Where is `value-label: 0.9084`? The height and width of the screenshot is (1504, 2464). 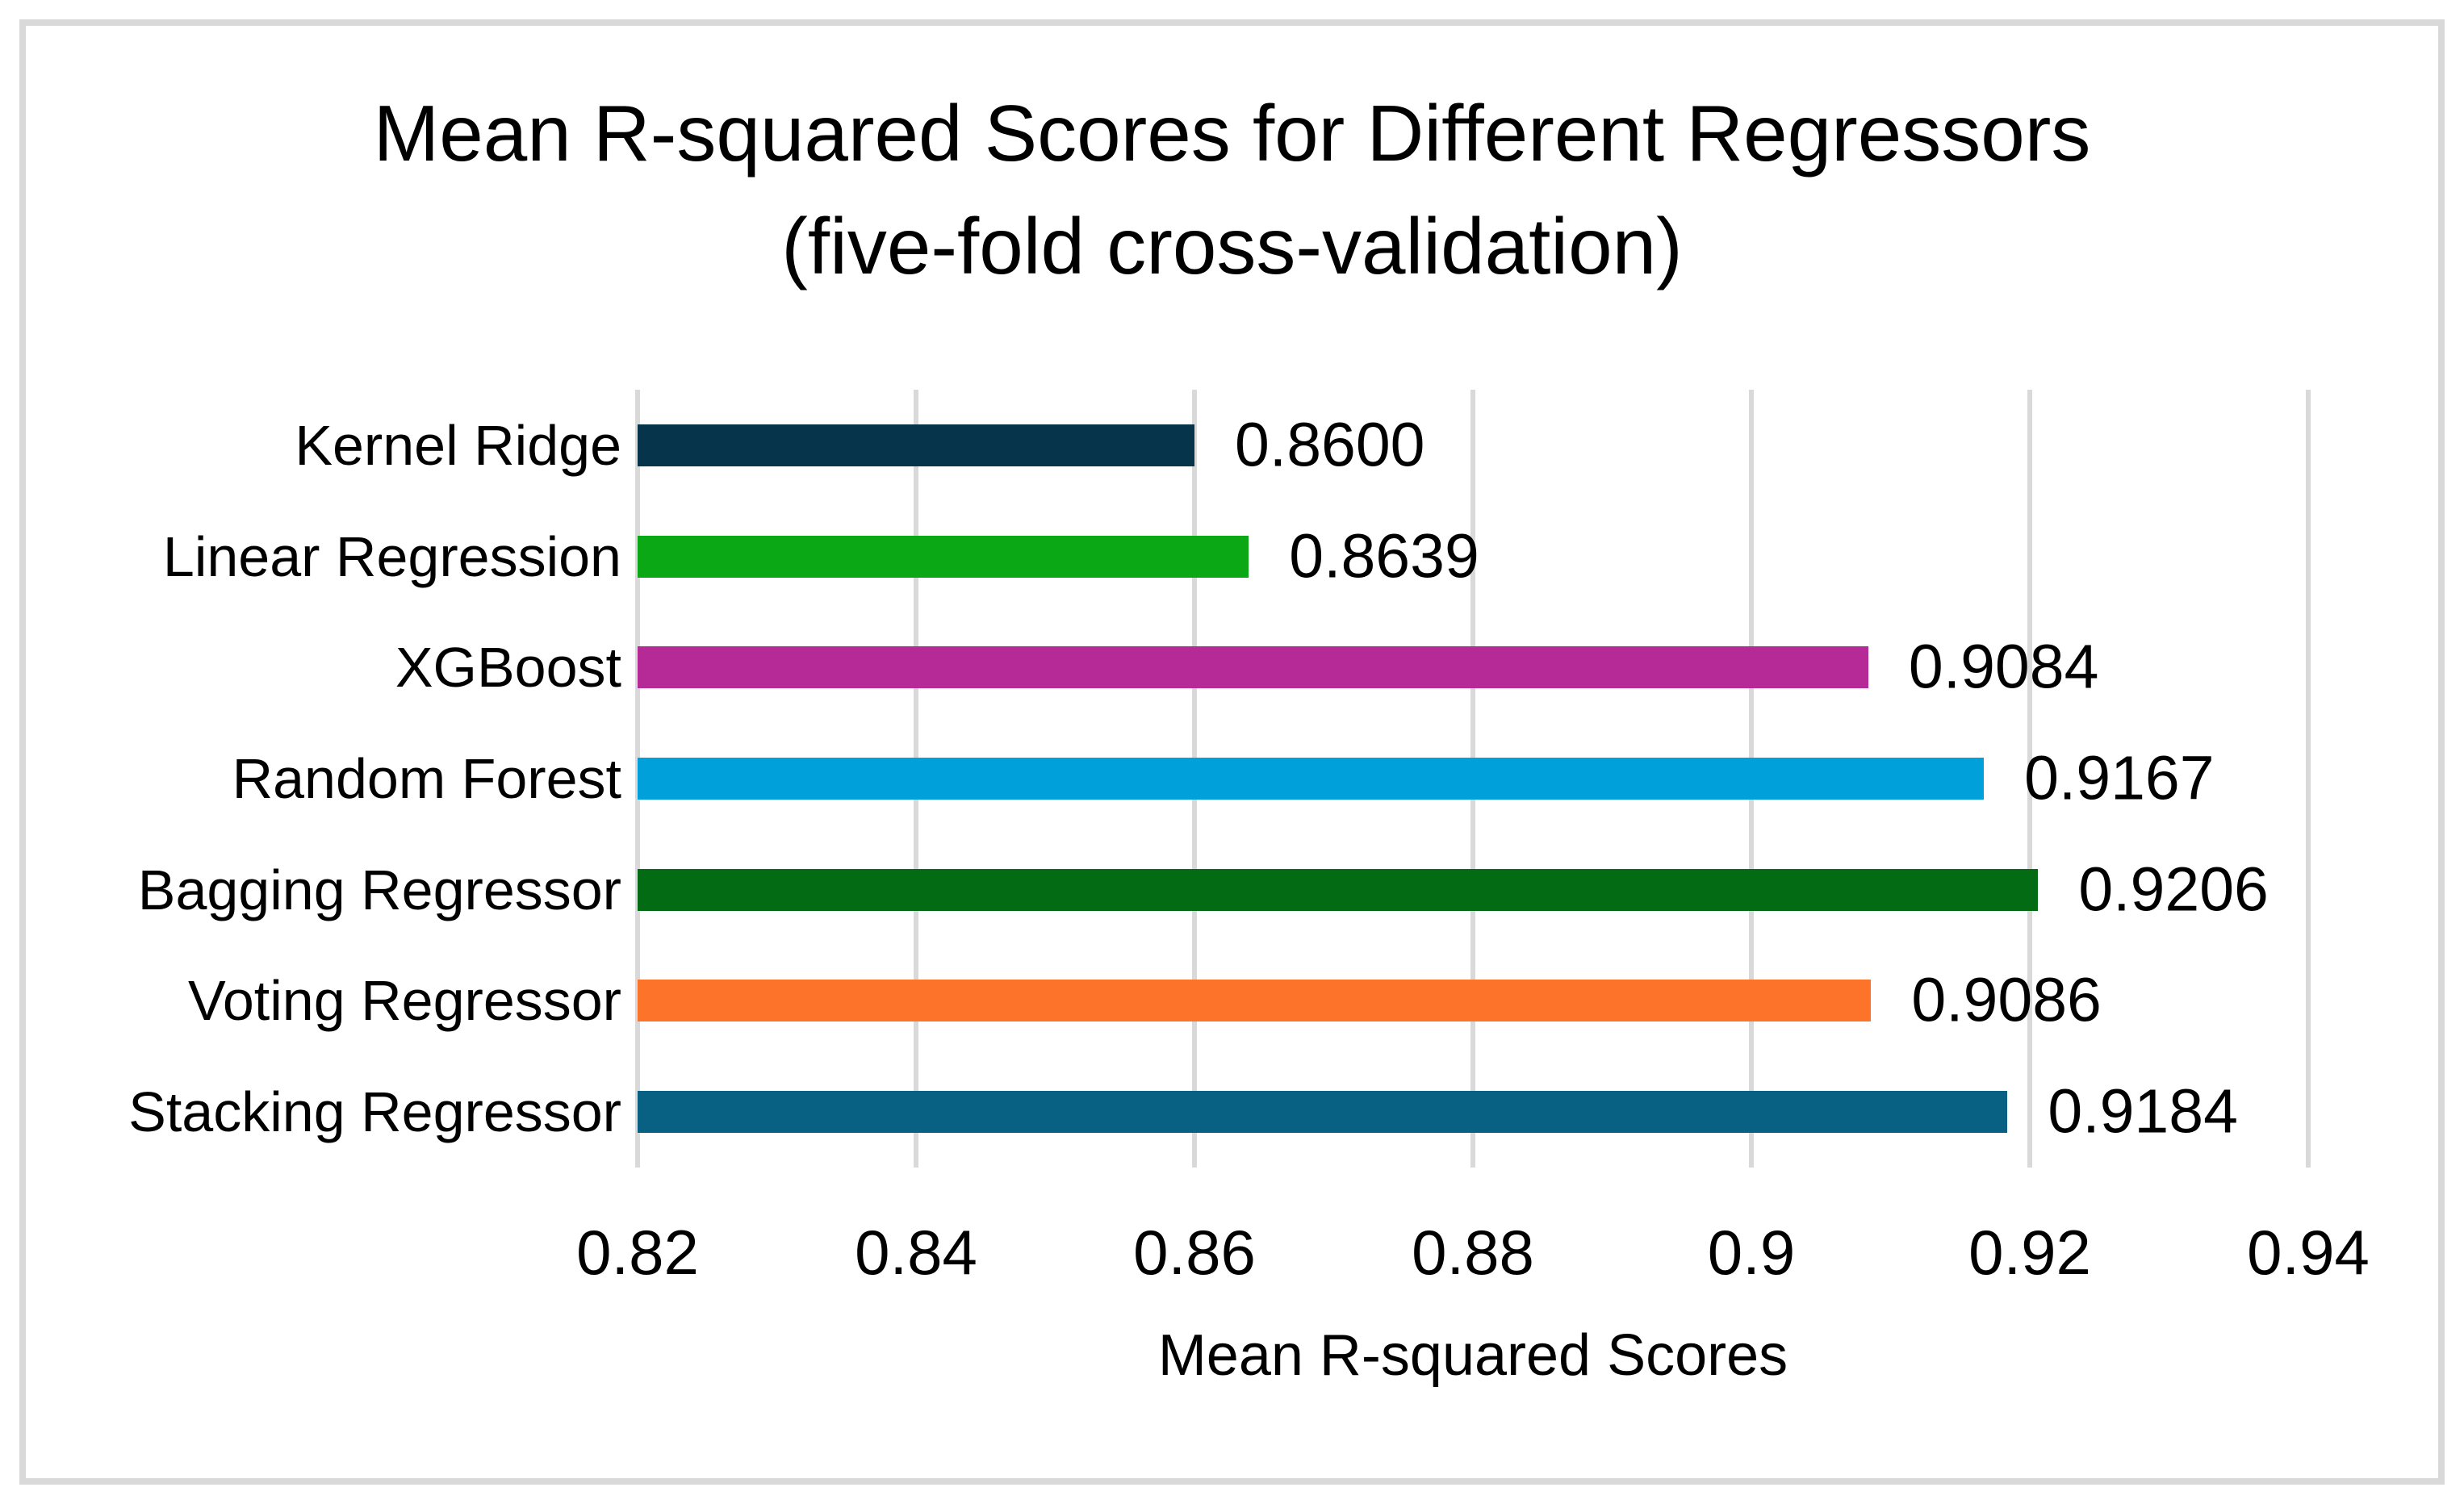 value-label: 0.9084 is located at coordinates (2004, 667).